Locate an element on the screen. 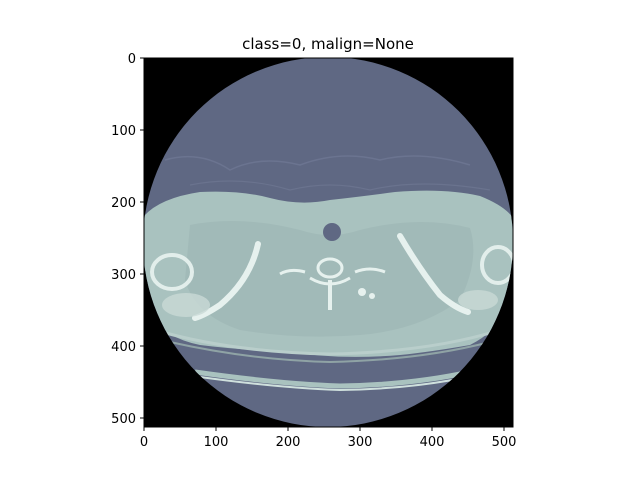  y-tick-label: 0 is located at coordinates (132, 59).